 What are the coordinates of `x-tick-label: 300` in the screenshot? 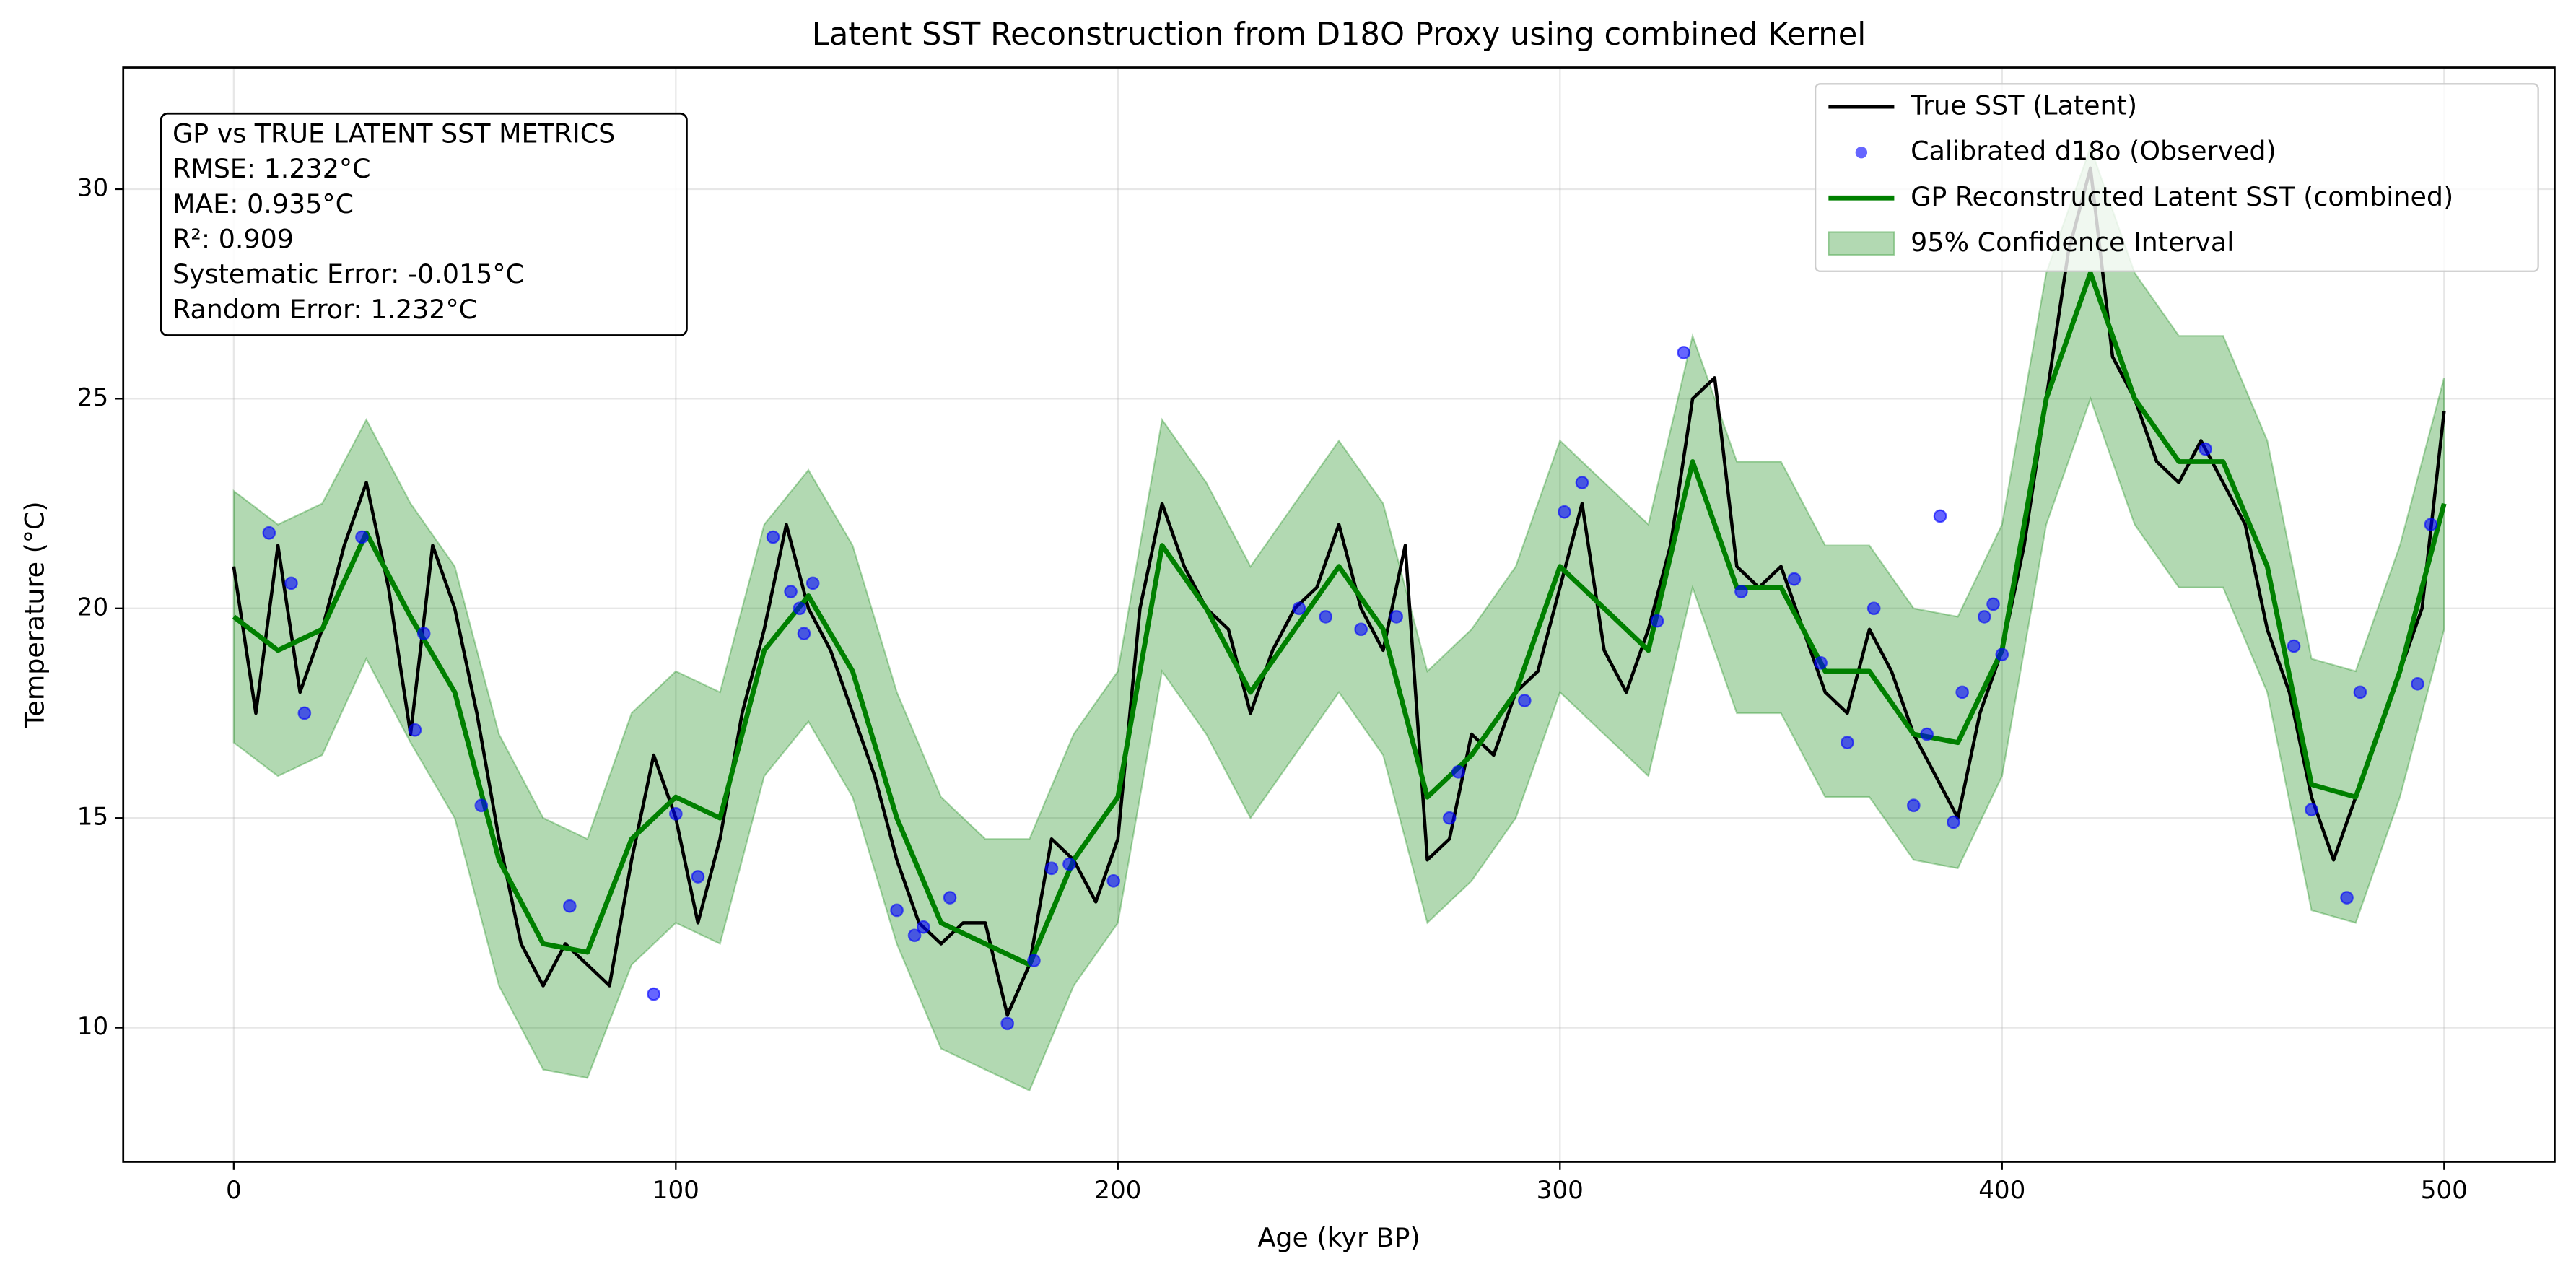 It's located at (1560, 1190).